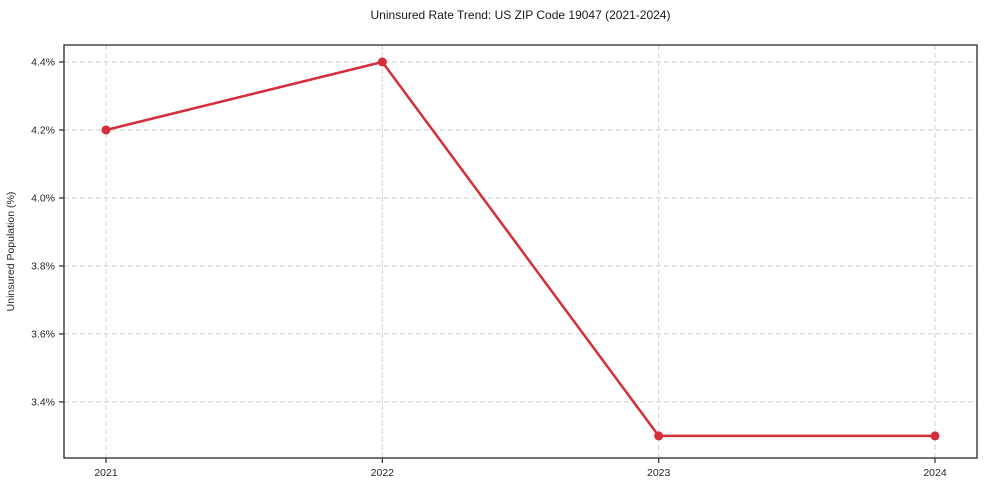  What do you see at coordinates (659, 473) in the screenshot?
I see `x-tick-label: 2023` at bounding box center [659, 473].